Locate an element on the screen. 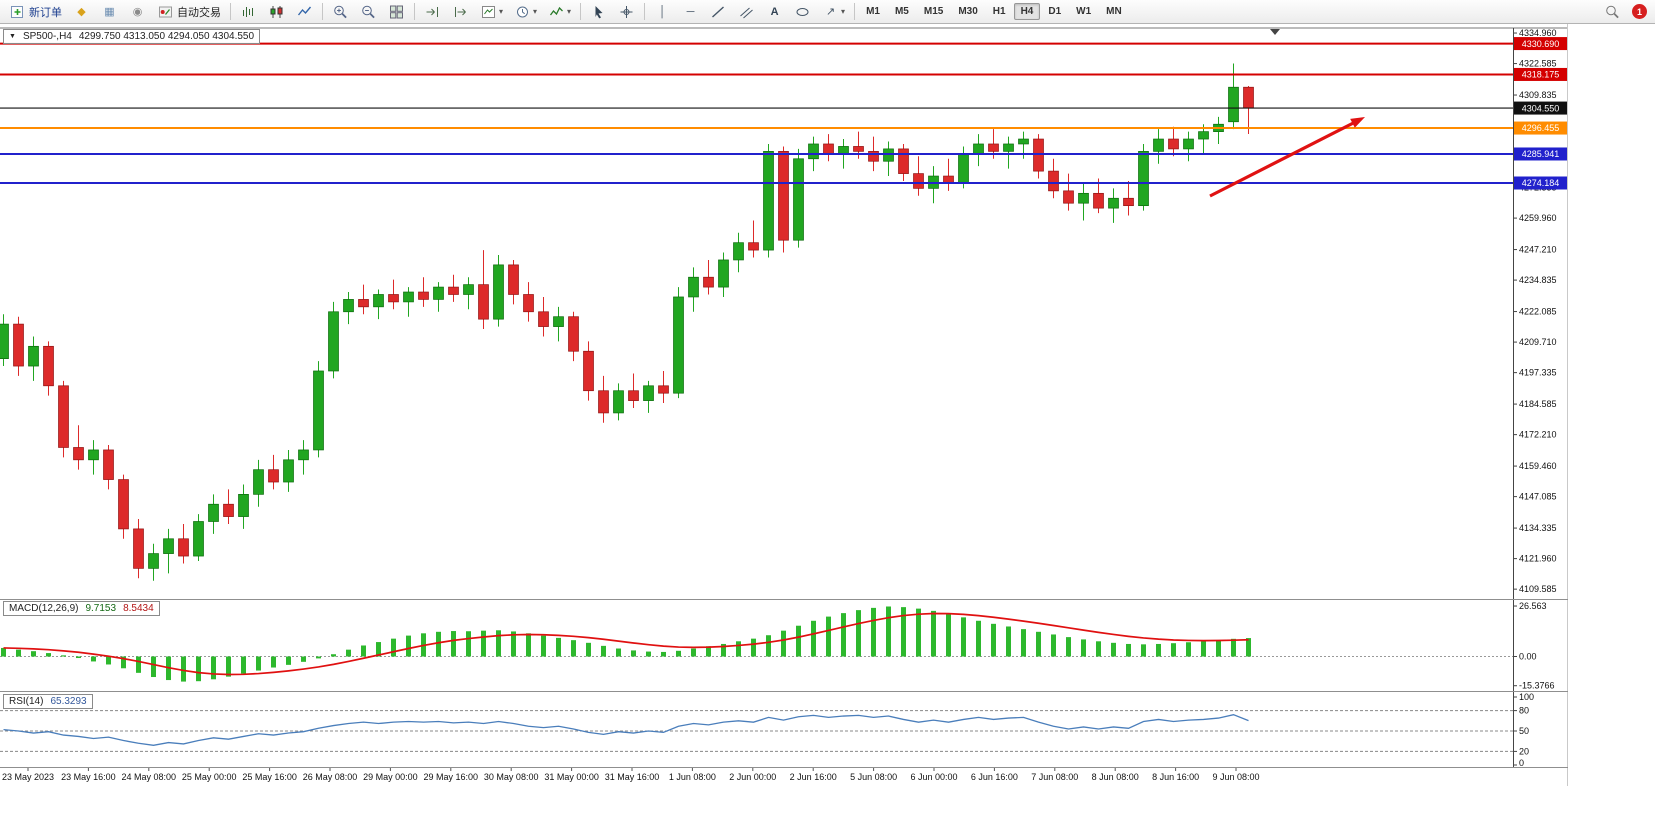 The width and height of the screenshot is (1655, 830). text-icon: A is located at coordinates (774, 11).